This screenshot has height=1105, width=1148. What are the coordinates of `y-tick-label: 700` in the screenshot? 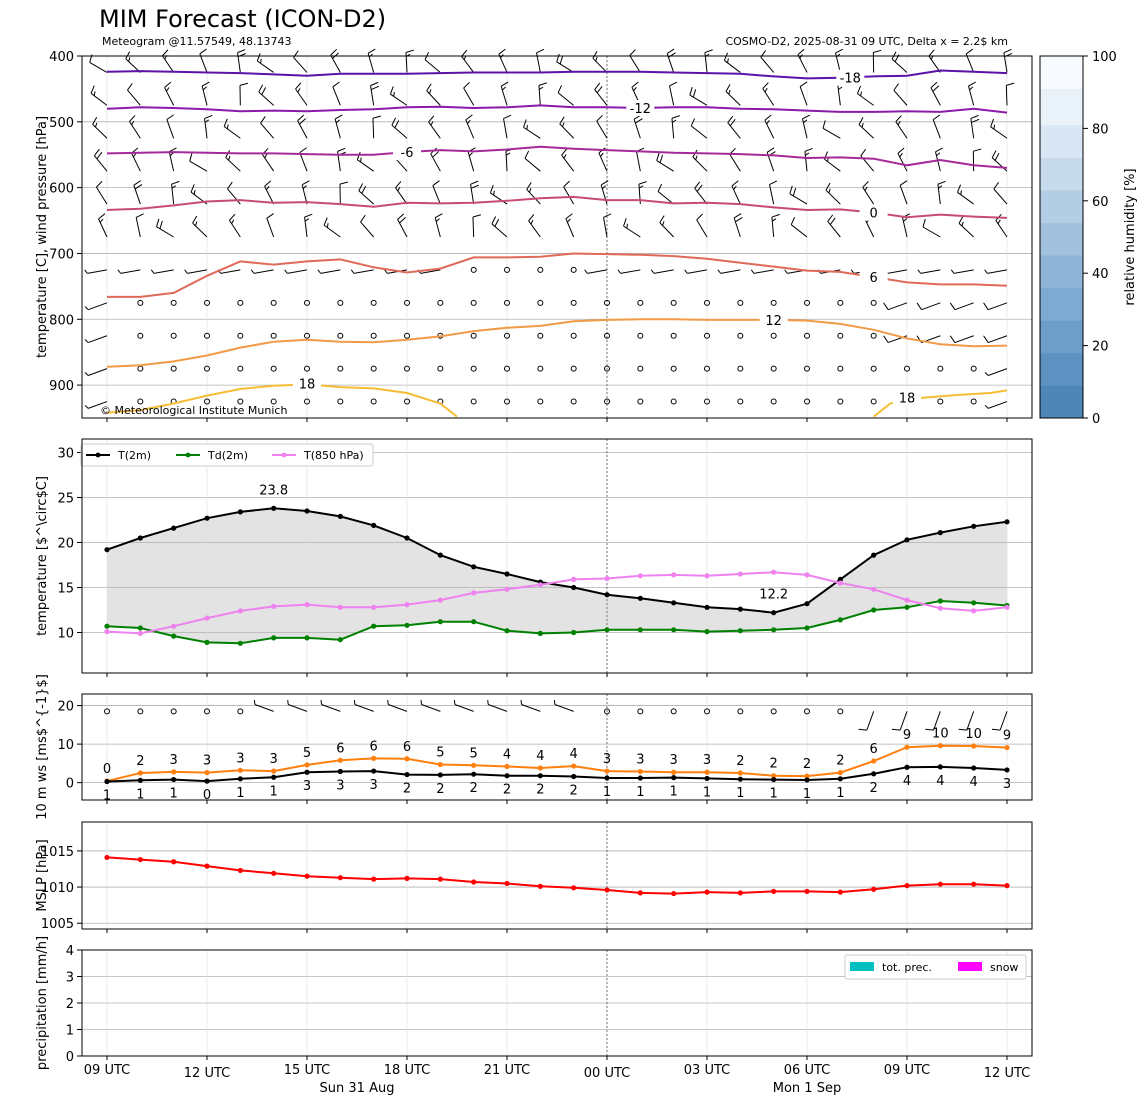 It's located at (61, 254).